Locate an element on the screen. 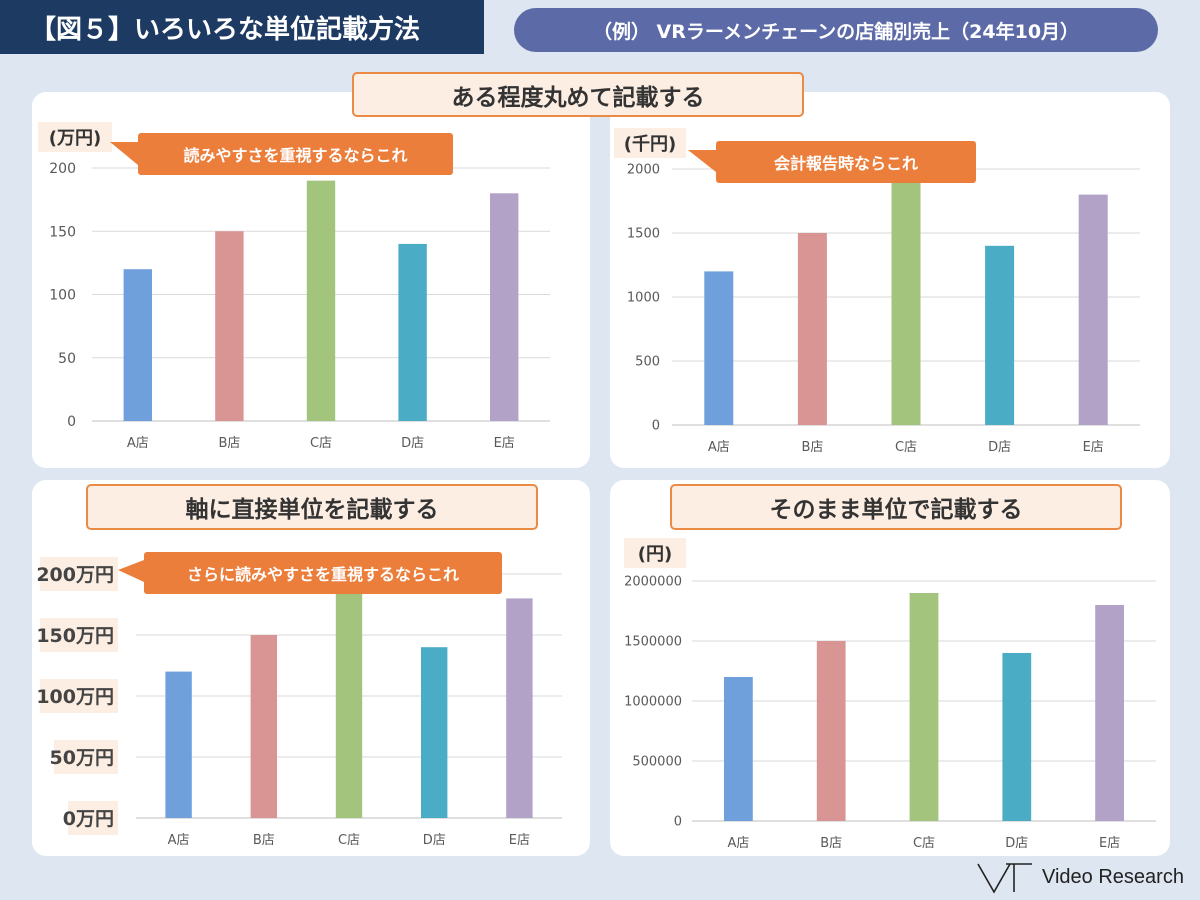 This screenshot has height=900, width=1200. figure-title: 【図５】いろいろな単位記載方法 is located at coordinates (242, 27).